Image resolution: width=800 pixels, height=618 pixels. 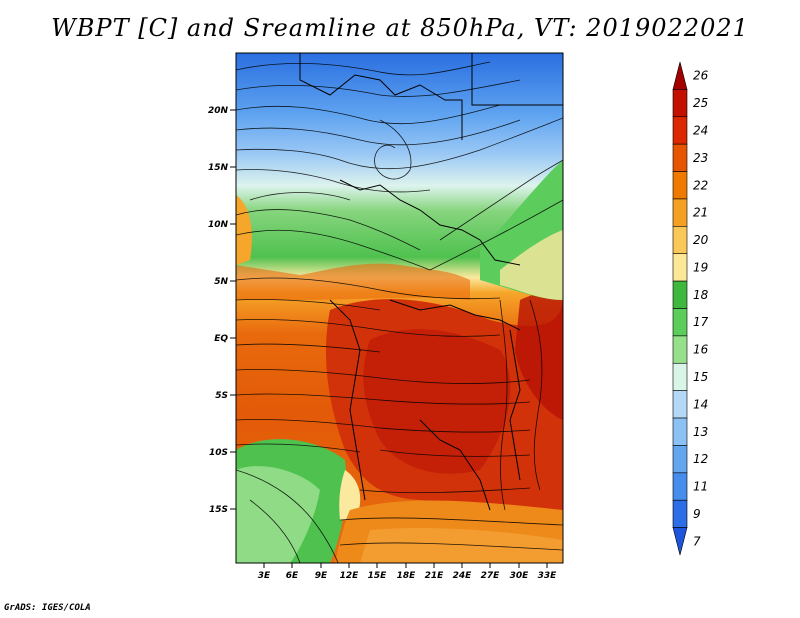 What do you see at coordinates (47, 608) in the screenshot?
I see `grads-credit: GrADS: IGES/COLA` at bounding box center [47, 608].